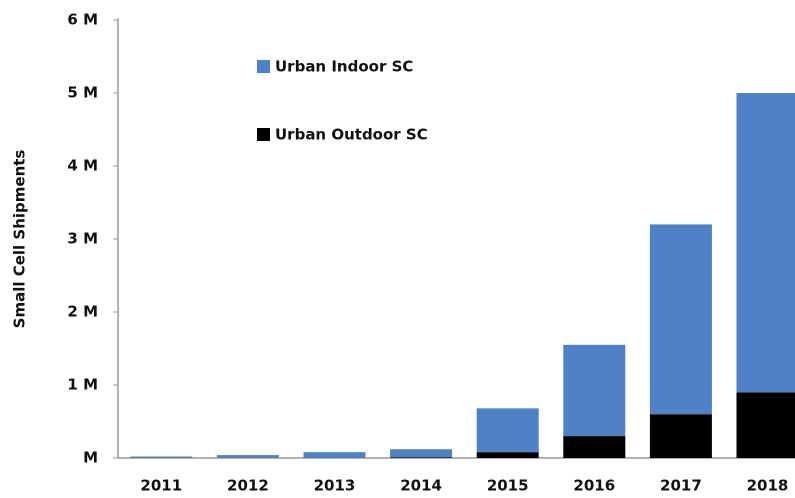  I want to click on y-tick-label: 5 M, so click(82, 93).